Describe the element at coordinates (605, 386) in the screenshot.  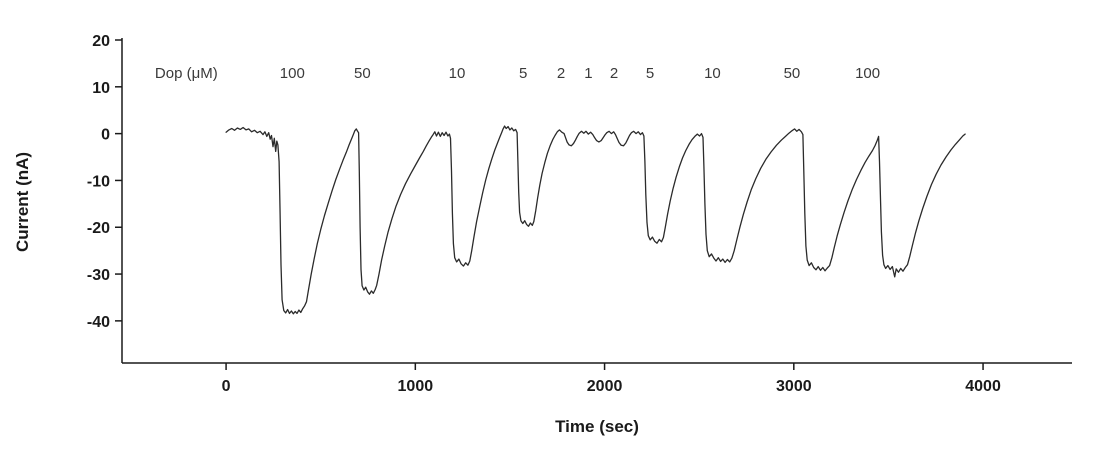
I see `x-tick-label: 2000` at that location.